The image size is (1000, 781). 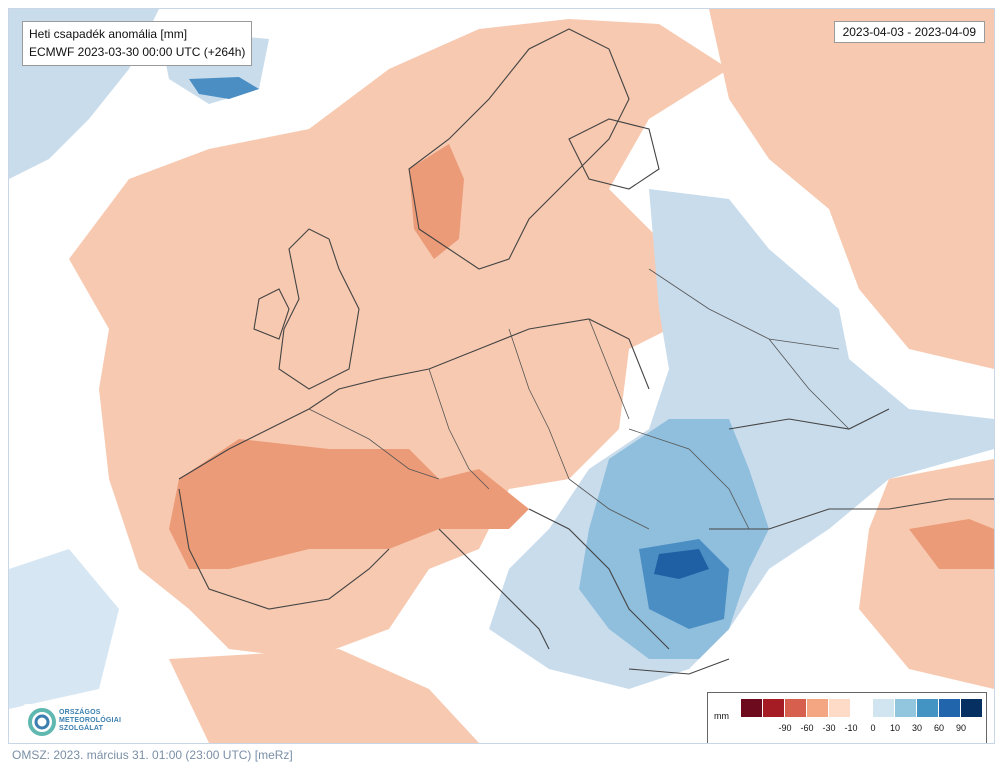 I want to click on dry-area-east, so click(x=851, y=189).